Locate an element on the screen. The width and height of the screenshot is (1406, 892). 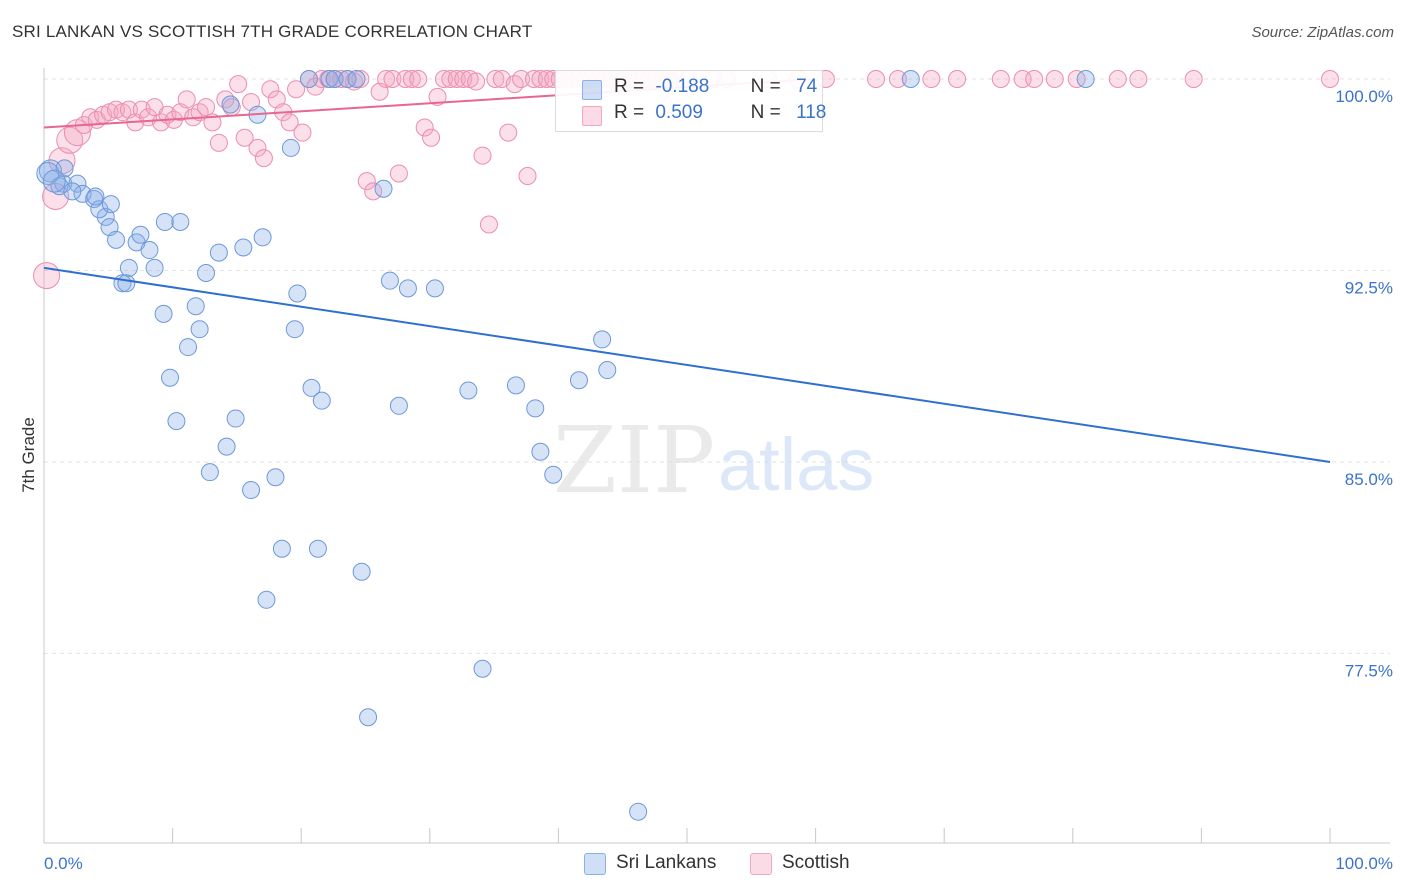
watermark-zip: ZIP is located at coordinates (634, 460).